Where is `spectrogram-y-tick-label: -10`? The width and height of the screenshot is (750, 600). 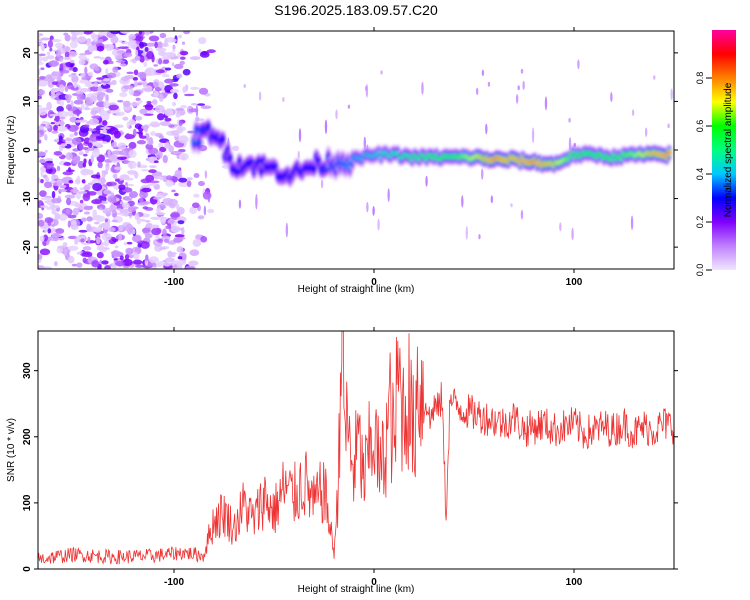 spectrogram-y-tick-label: -10 is located at coordinates (27, 198).